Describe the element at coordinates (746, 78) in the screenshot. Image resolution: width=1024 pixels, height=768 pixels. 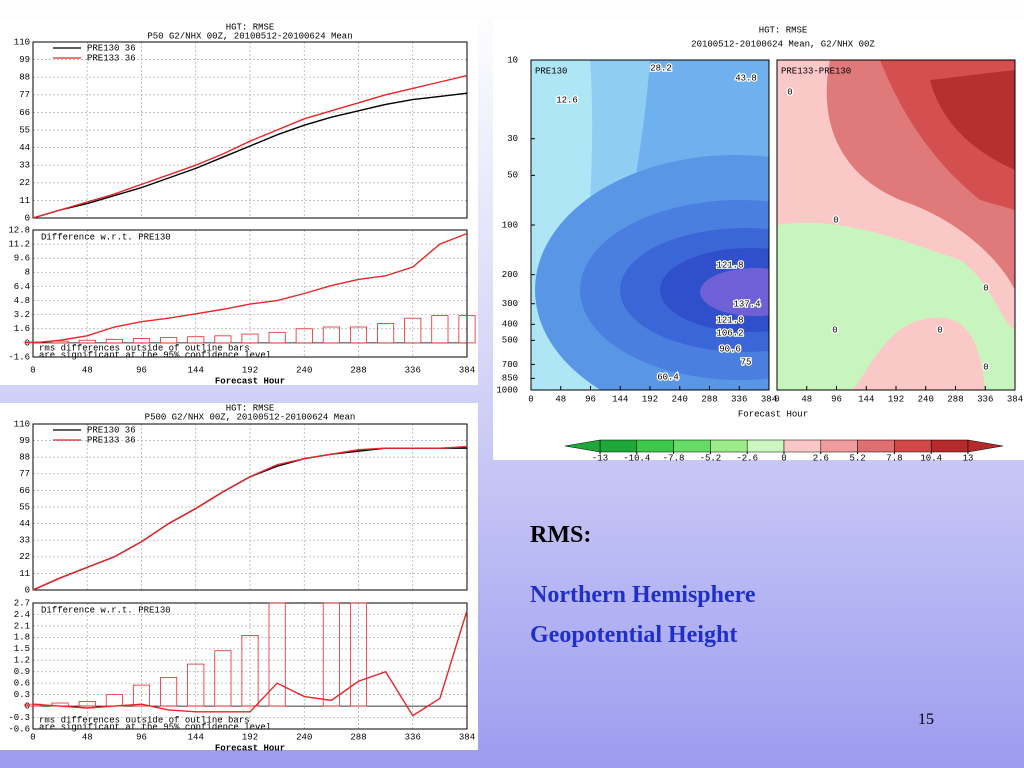
I see `contour-label: 43.8` at that location.